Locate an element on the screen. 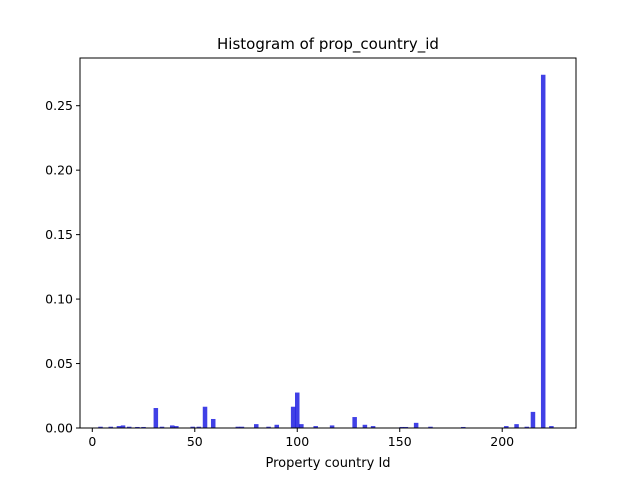 This screenshot has width=640, height=480. x-tick-label: 100 is located at coordinates (297, 441).